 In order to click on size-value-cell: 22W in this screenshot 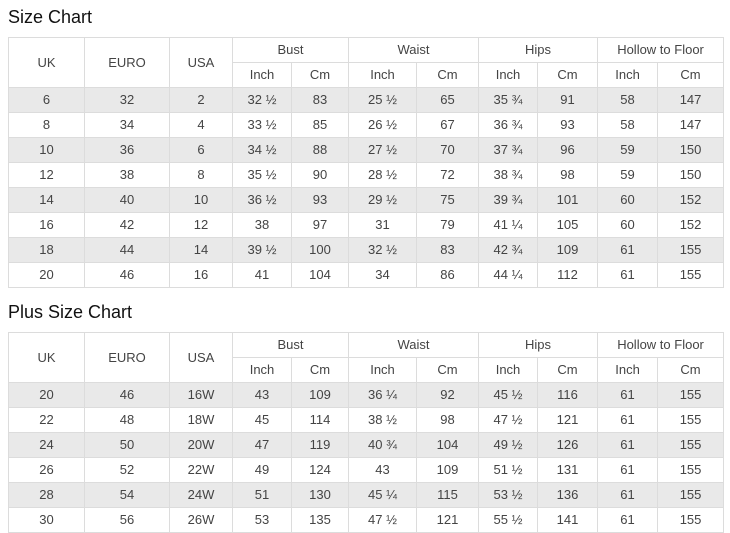, I will do `click(201, 470)`.